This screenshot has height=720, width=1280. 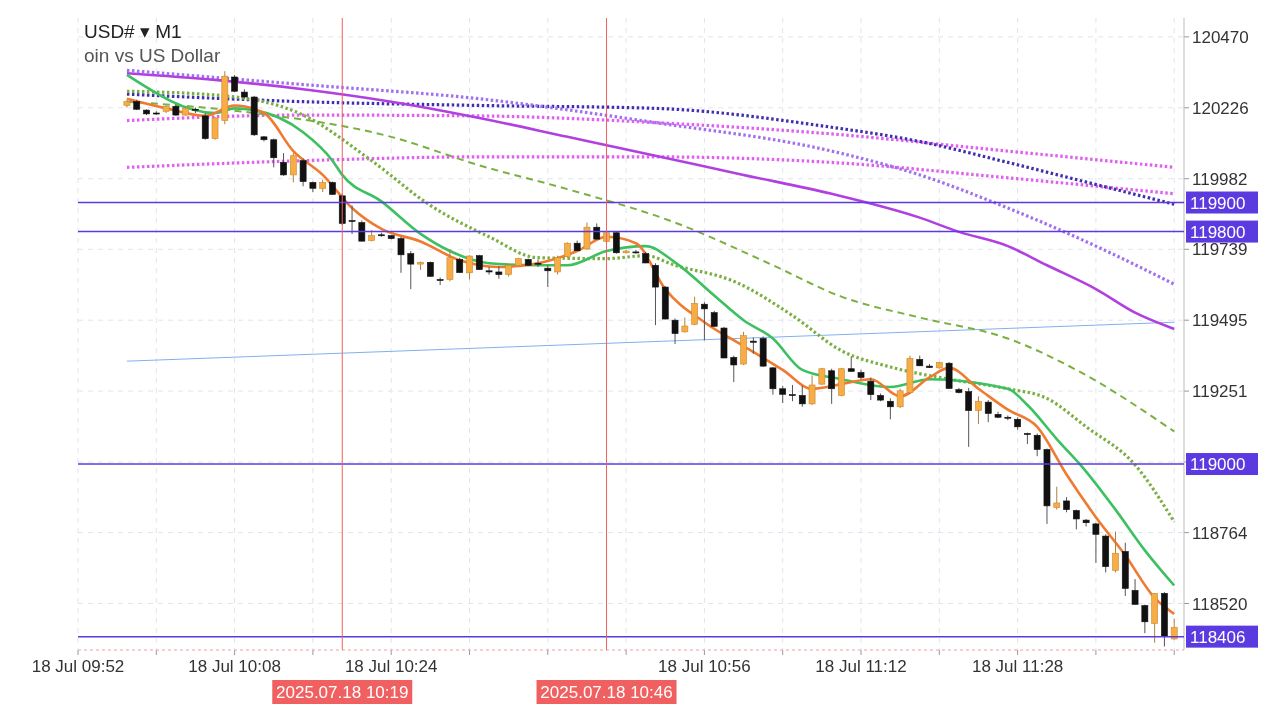 I want to click on ref-line-label: 118406, so click(x=1218, y=637).